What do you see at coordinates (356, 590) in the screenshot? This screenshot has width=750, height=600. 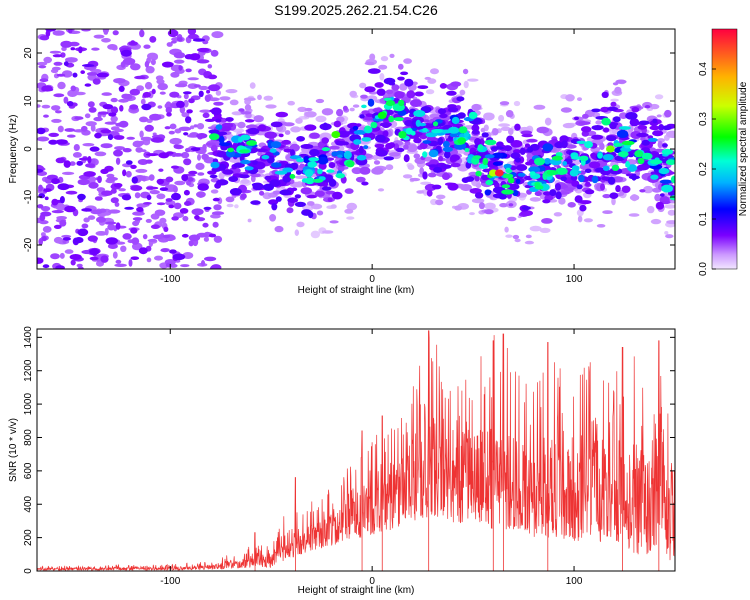 I see `snr-xlabel: Height of straight line (km)` at bounding box center [356, 590].